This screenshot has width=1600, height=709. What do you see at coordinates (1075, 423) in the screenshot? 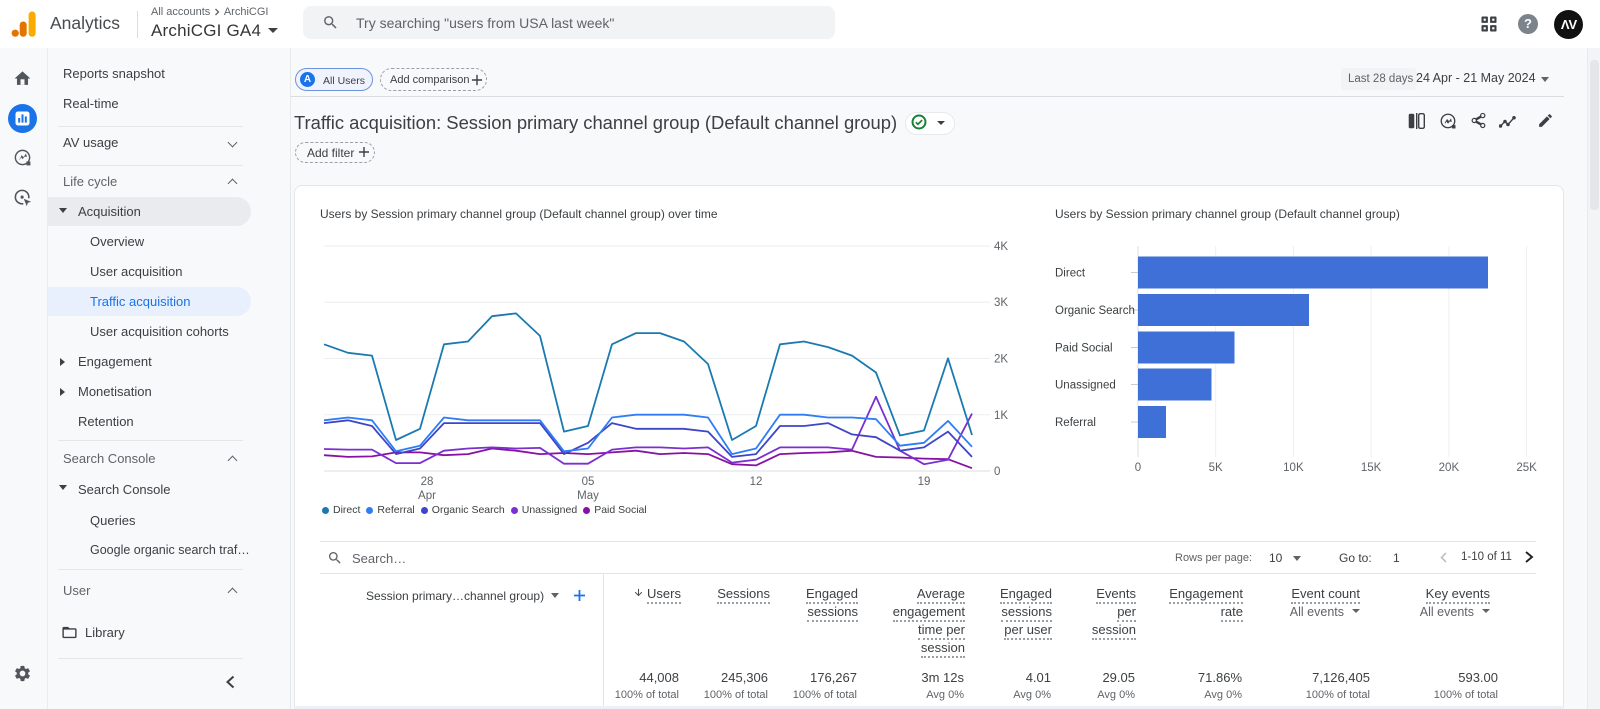
I see `svg-text: Referral` at bounding box center [1075, 423].